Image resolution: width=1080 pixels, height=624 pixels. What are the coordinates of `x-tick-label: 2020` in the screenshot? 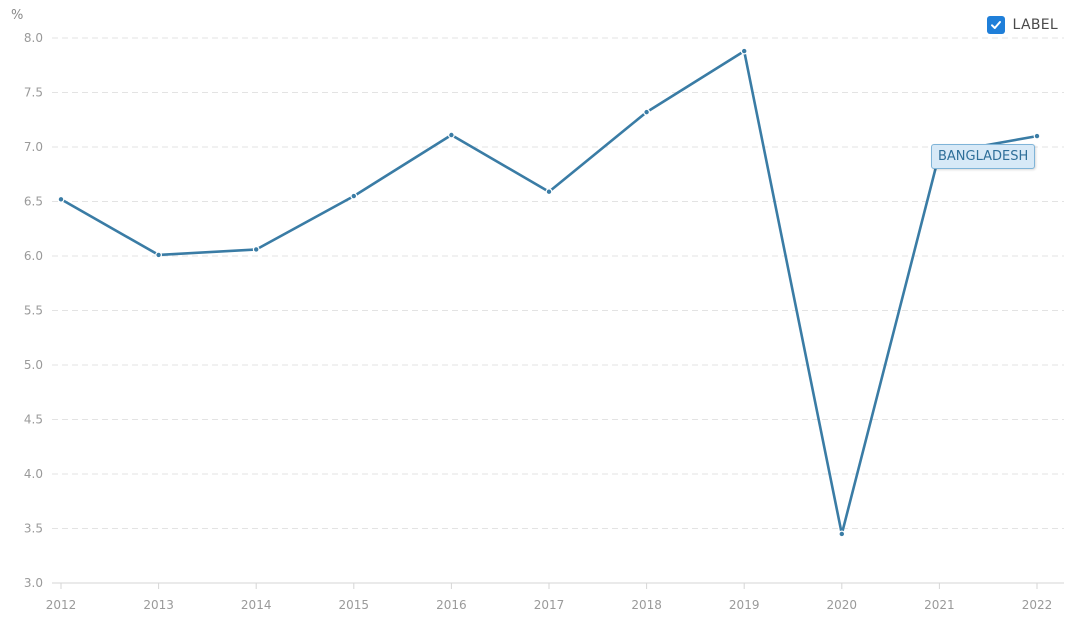 It's located at (842, 605).